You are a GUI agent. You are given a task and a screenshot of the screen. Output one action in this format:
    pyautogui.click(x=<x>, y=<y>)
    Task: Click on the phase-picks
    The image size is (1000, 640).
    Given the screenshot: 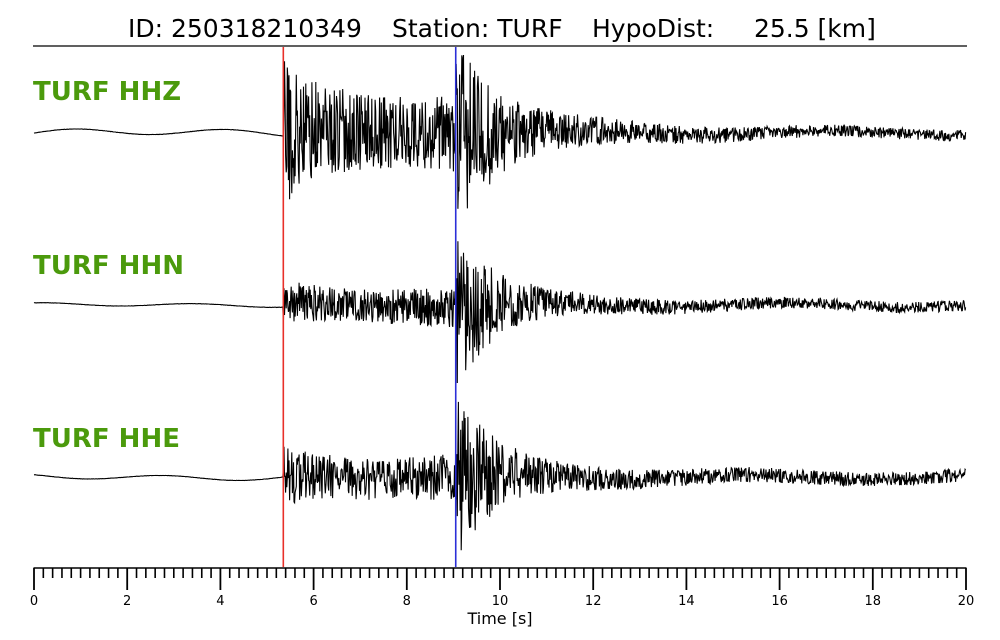 What is the action you would take?
    pyautogui.click(x=369, y=307)
    